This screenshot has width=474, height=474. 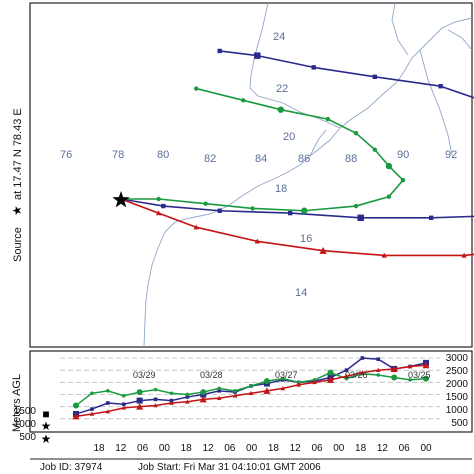 I want to click on lon-label-78: 78, so click(x=118, y=155).